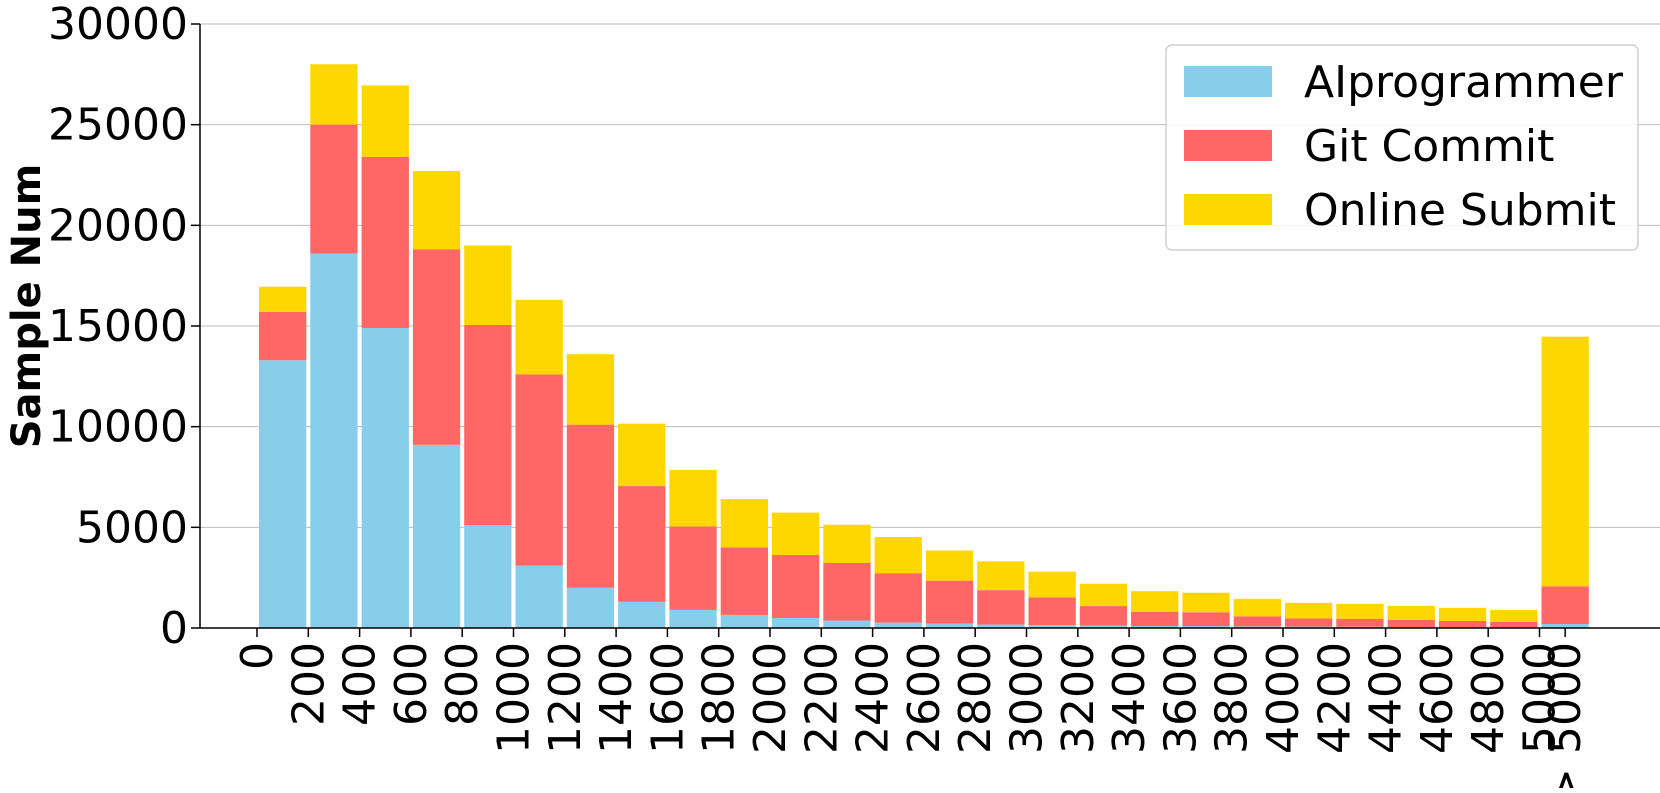  Describe the element at coordinates (667, 698) in the screenshot. I see `x-tick-label: 1600` at that location.